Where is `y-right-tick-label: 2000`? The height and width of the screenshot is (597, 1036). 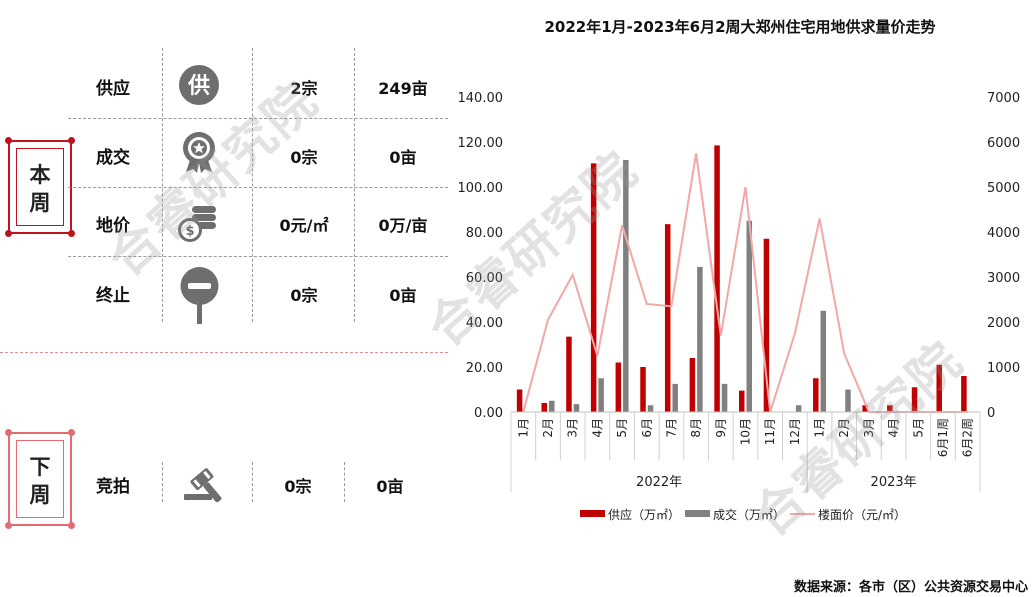 y-right-tick-label: 2000 is located at coordinates (1003, 323).